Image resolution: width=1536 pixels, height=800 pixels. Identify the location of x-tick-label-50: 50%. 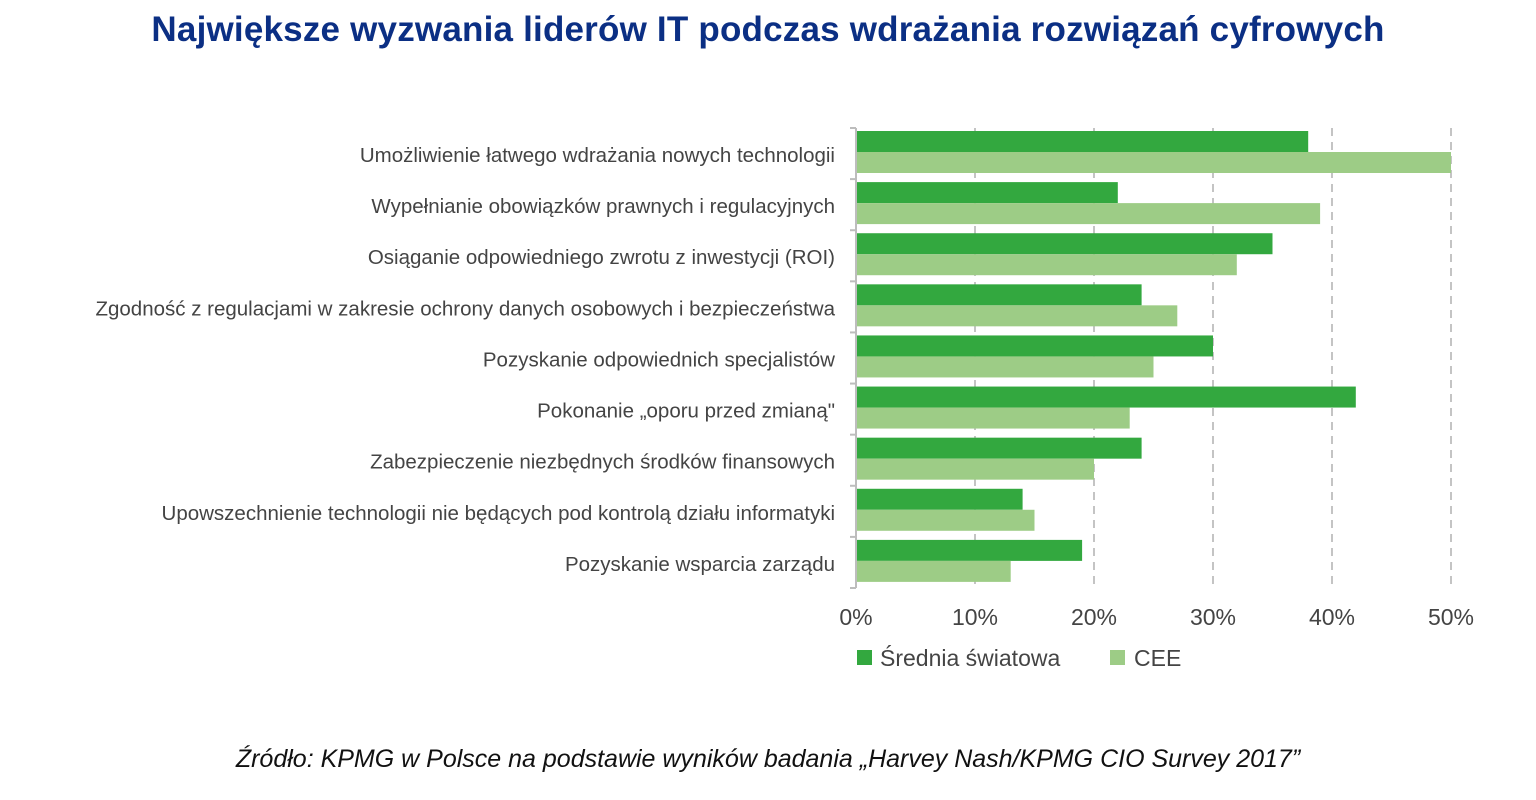
(1451, 617).